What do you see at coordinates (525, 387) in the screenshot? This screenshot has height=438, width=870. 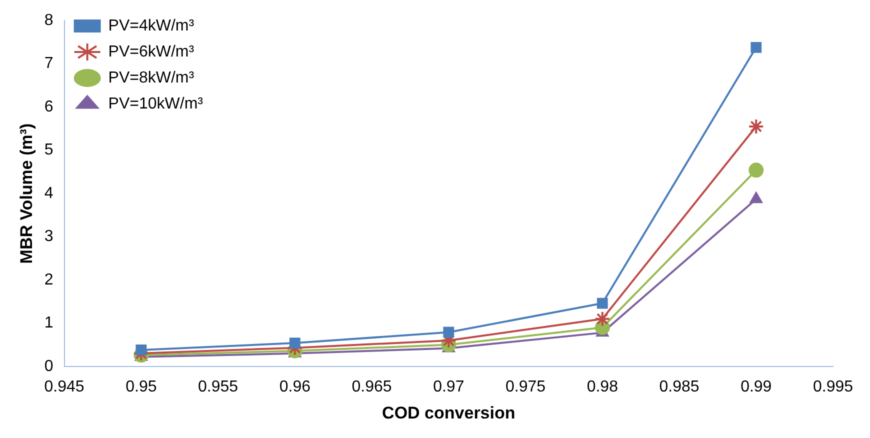 I see `x-tick-label: 0.975` at bounding box center [525, 387].